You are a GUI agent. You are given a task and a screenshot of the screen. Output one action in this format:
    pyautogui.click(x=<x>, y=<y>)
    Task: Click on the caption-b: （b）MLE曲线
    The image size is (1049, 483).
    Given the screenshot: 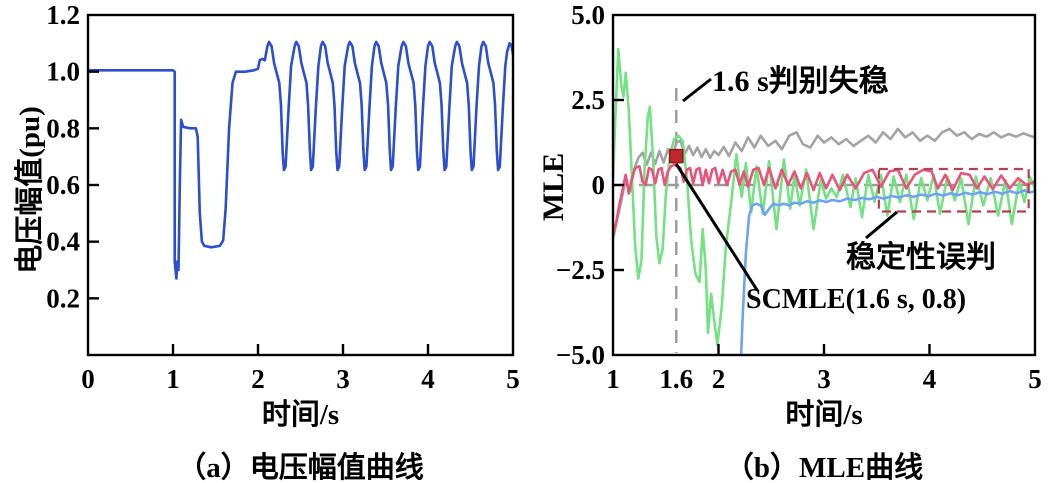 What is the action you would take?
    pyautogui.click(x=824, y=467)
    